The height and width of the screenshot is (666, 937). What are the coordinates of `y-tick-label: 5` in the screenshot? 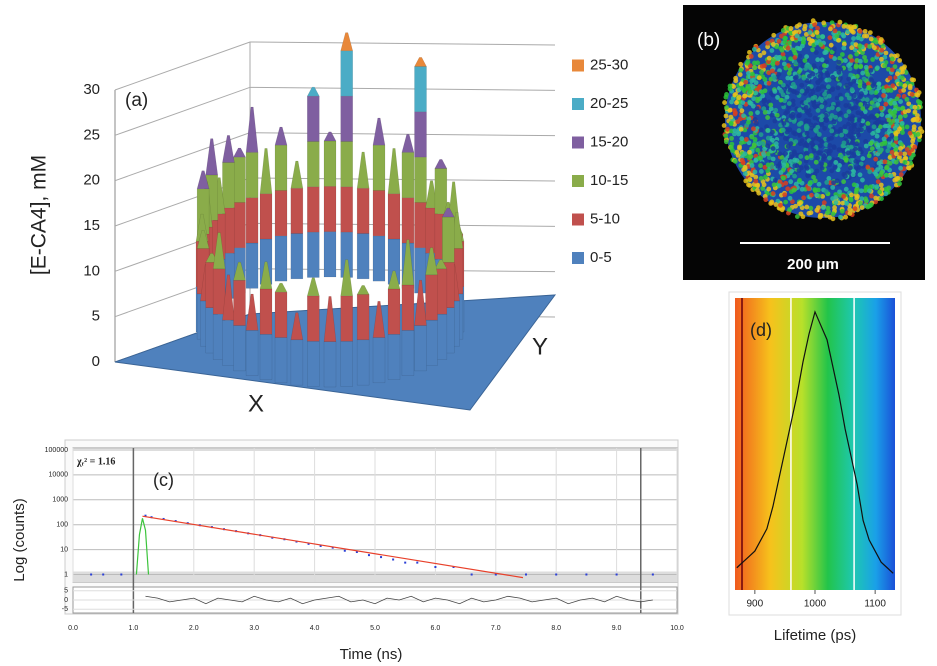 It's located at (96, 316).